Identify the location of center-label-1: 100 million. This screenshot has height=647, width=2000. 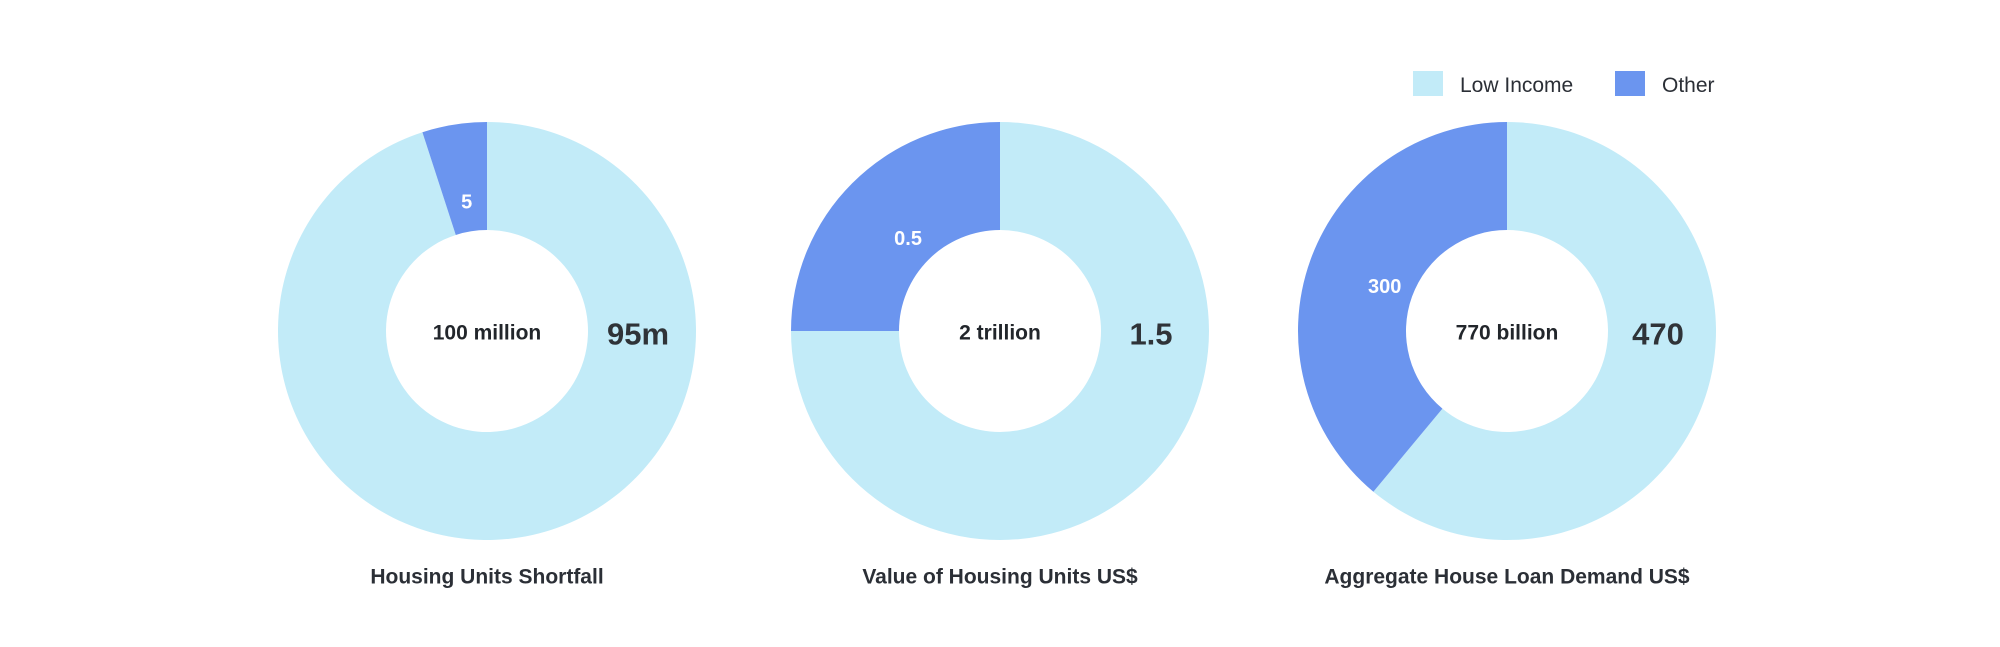
(487, 333).